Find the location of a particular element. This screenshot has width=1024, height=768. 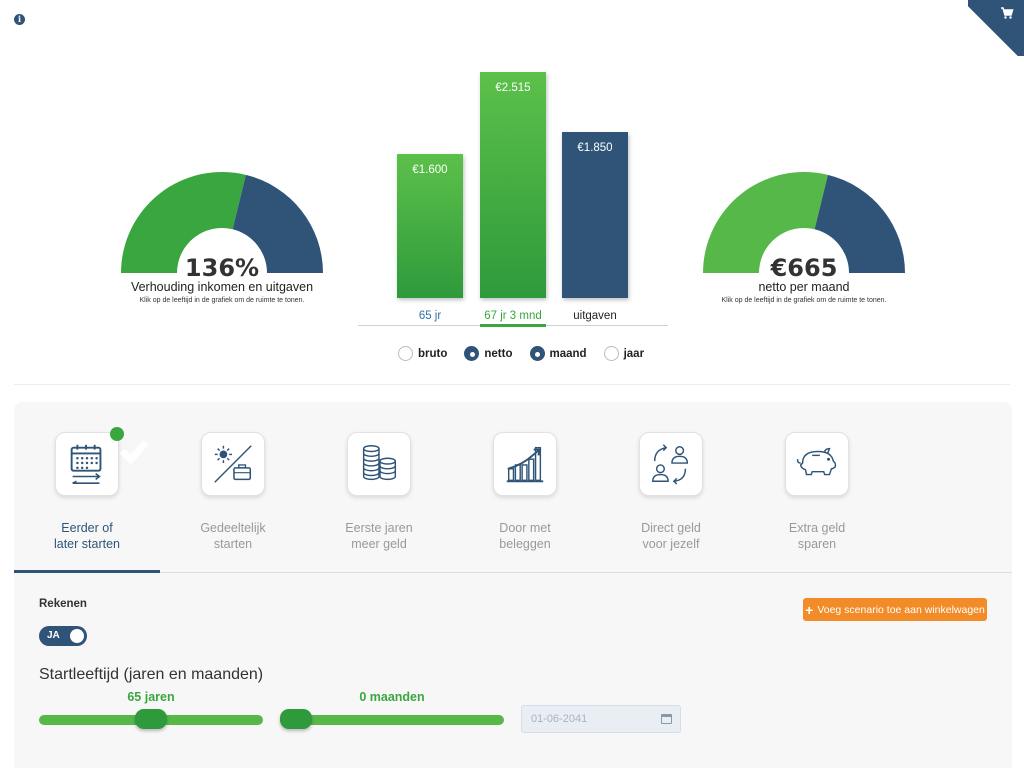

calendar-arrows-icon is located at coordinates (86, 464).